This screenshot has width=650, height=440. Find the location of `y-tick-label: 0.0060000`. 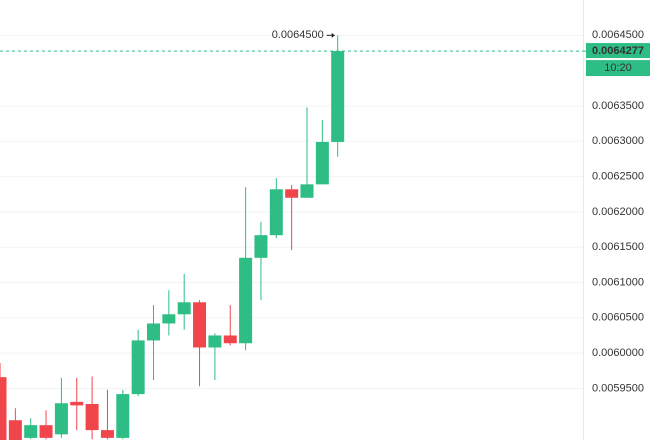

y-tick-label: 0.0060000 is located at coordinates (618, 353).